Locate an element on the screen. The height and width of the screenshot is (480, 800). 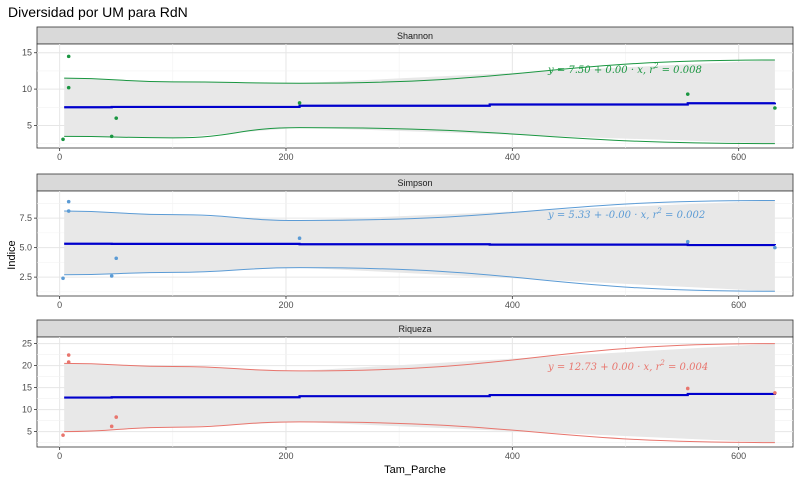
y-axis-title: Indice is located at coordinates (12, 254).